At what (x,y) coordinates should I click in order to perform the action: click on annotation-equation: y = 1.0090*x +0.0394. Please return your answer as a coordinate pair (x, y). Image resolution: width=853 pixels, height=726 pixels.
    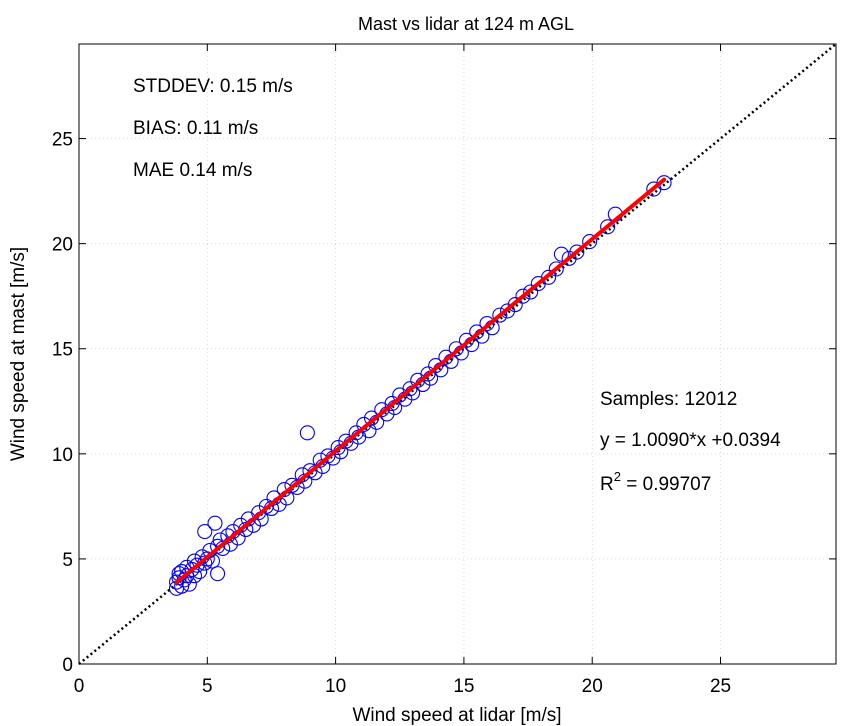
    Looking at the image, I should click on (690, 440).